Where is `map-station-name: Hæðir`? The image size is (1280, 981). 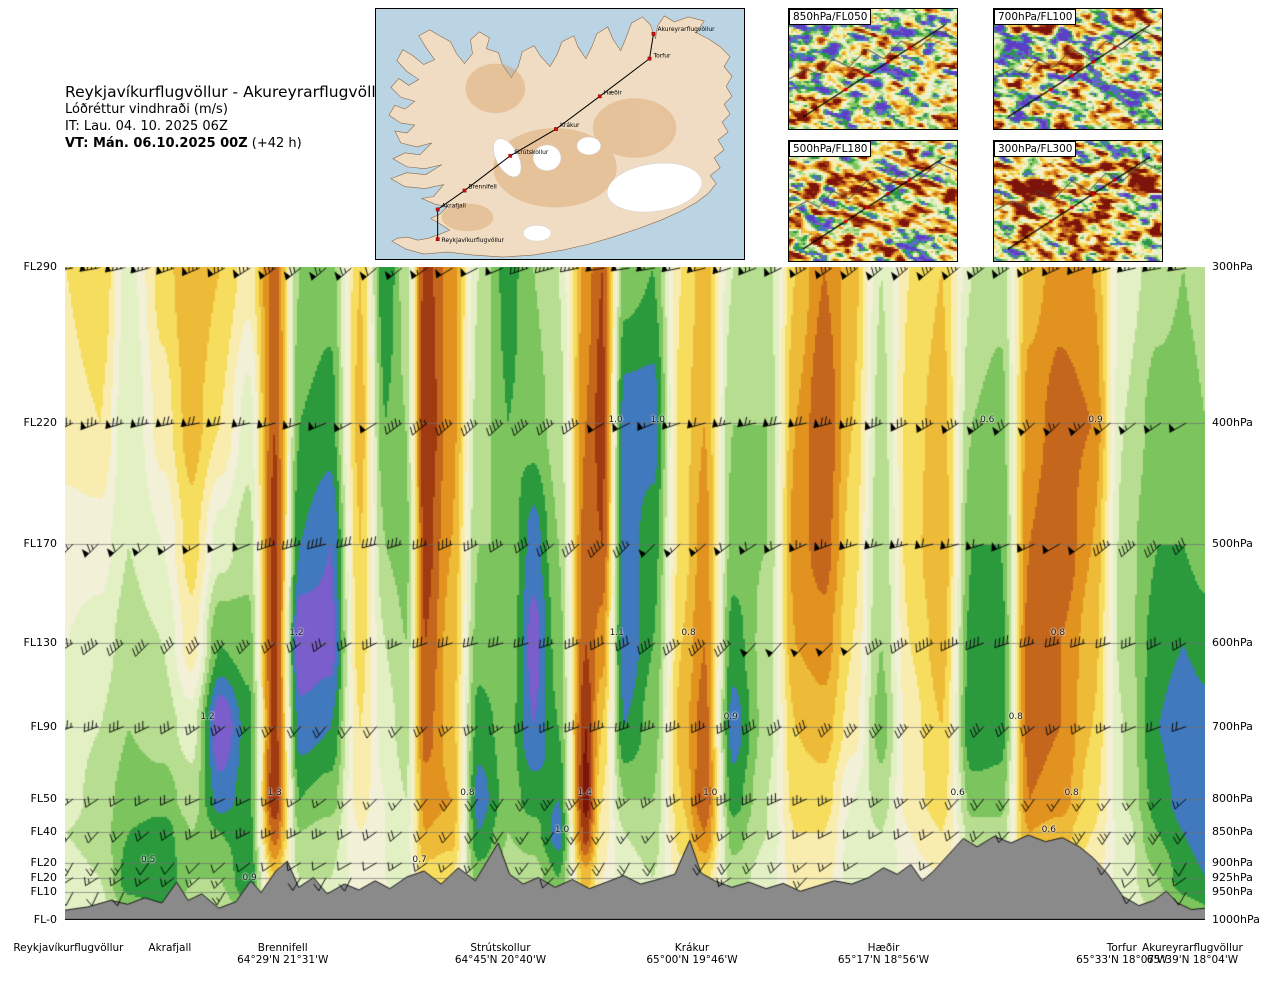
map-station-name: Hæðir is located at coordinates (613, 92).